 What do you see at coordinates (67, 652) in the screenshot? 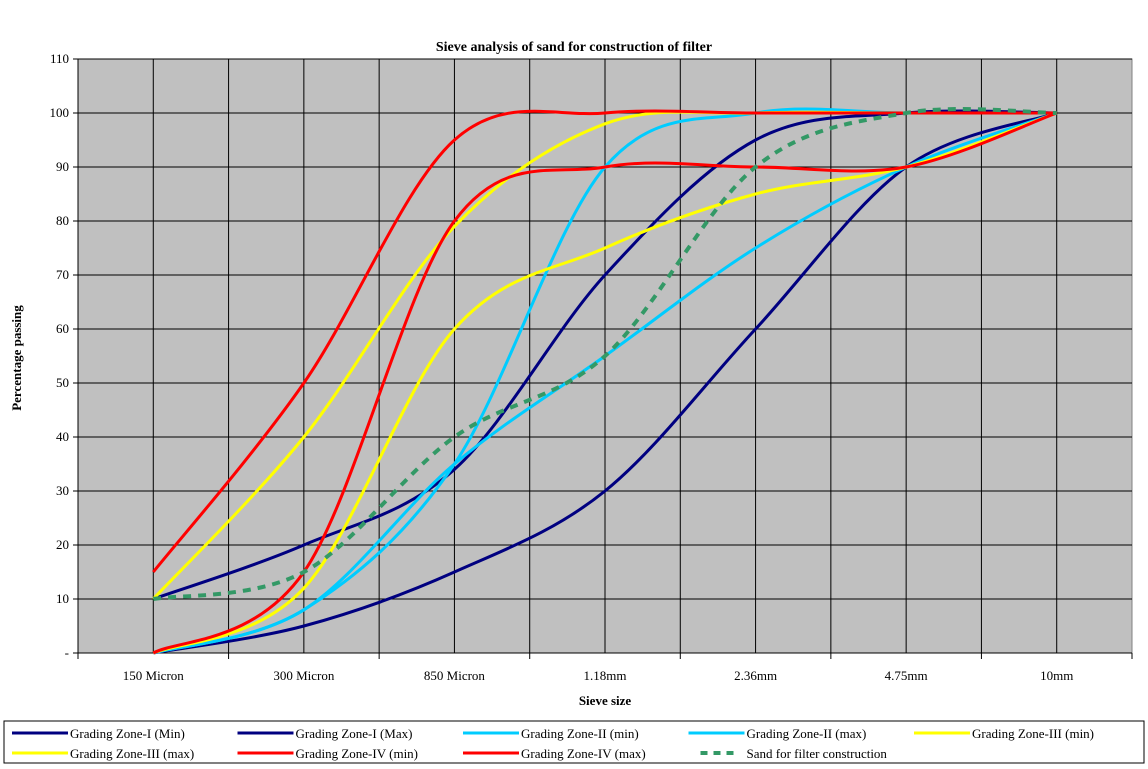
I see `y-tick-label: -` at bounding box center [67, 652].